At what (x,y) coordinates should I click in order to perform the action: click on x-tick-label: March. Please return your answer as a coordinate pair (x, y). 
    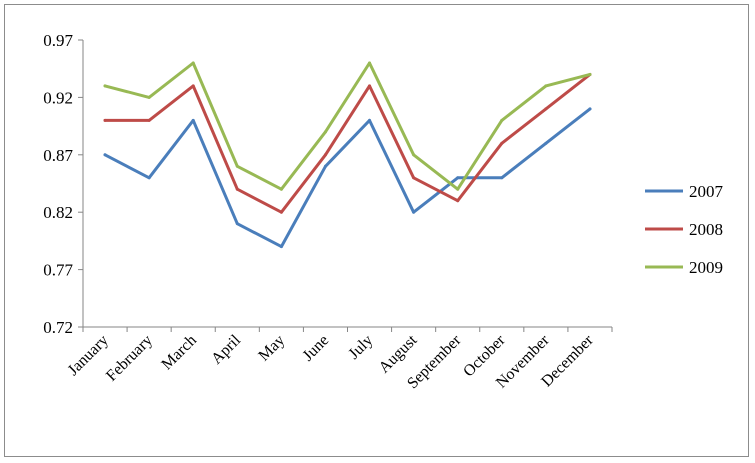
    Looking at the image, I should click on (179, 353).